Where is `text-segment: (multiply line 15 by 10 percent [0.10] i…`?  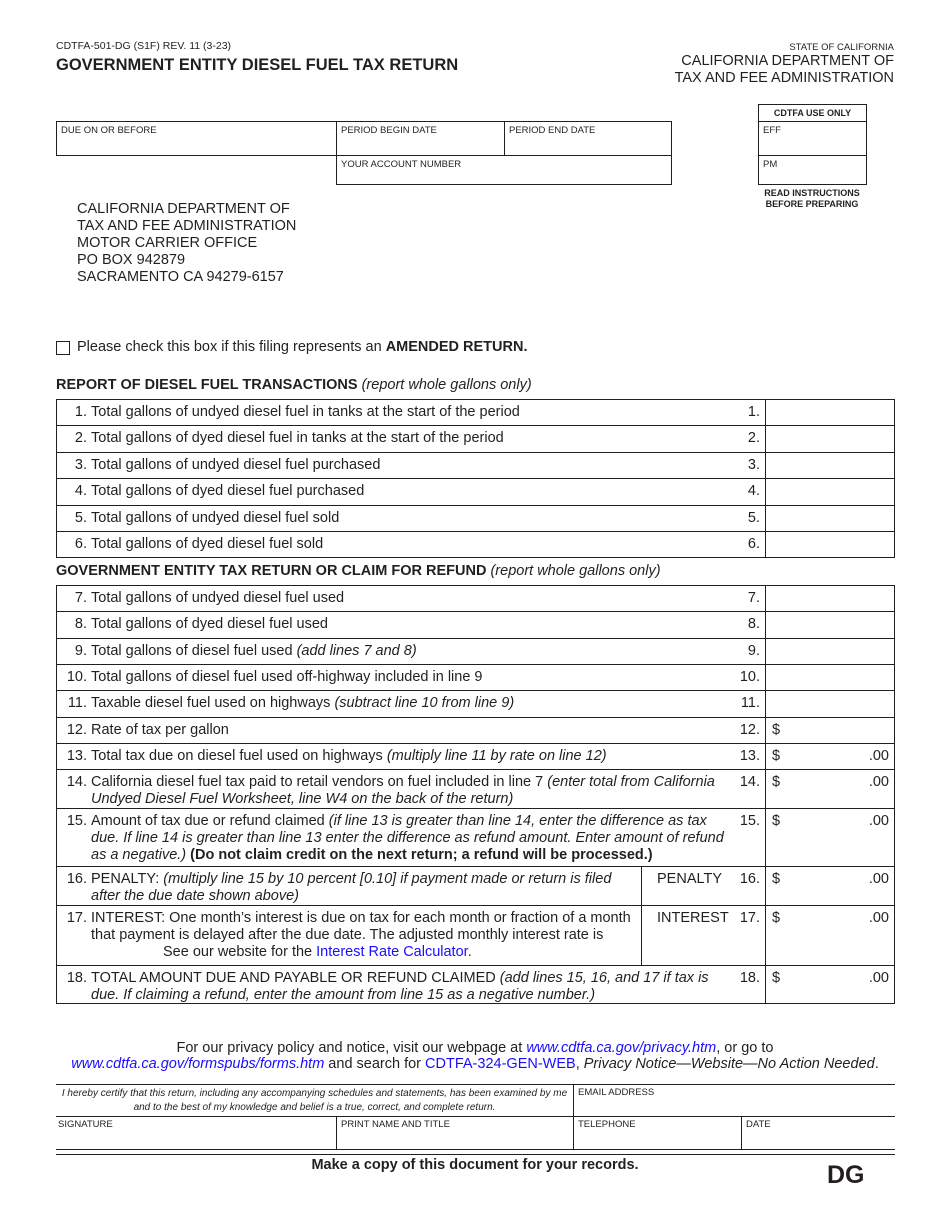
text-segment: (multiply line 15 by 10 percent [0.10] i… is located at coordinates (351, 887).